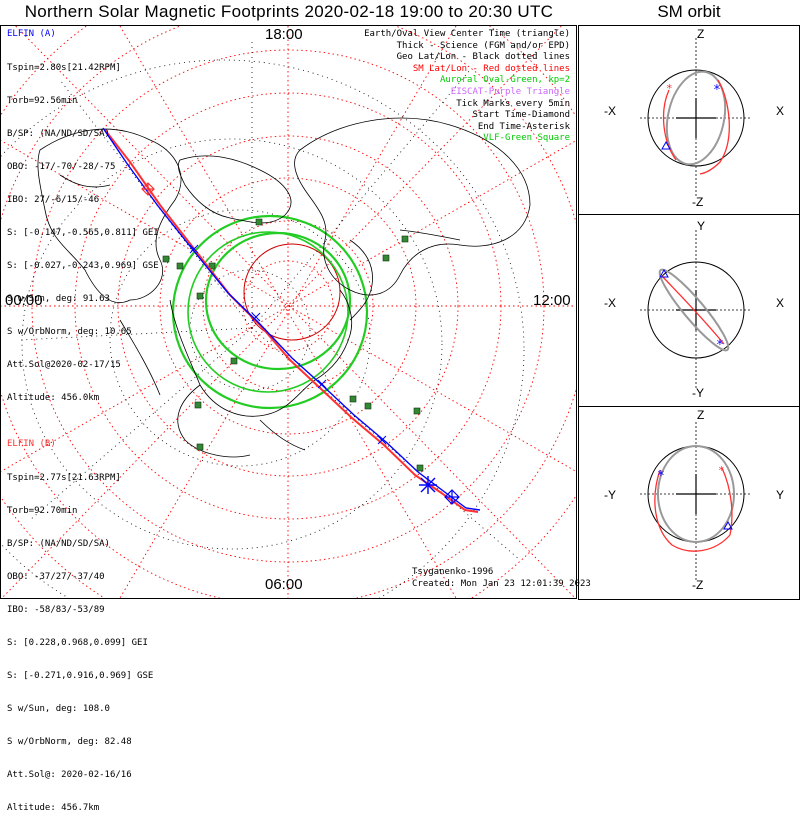 This screenshot has width=800, height=825. What do you see at coordinates (58, 544) in the screenshot?
I see `elfin-b-line: B/SP: (NA/ND/SD/SA)` at bounding box center [58, 544].